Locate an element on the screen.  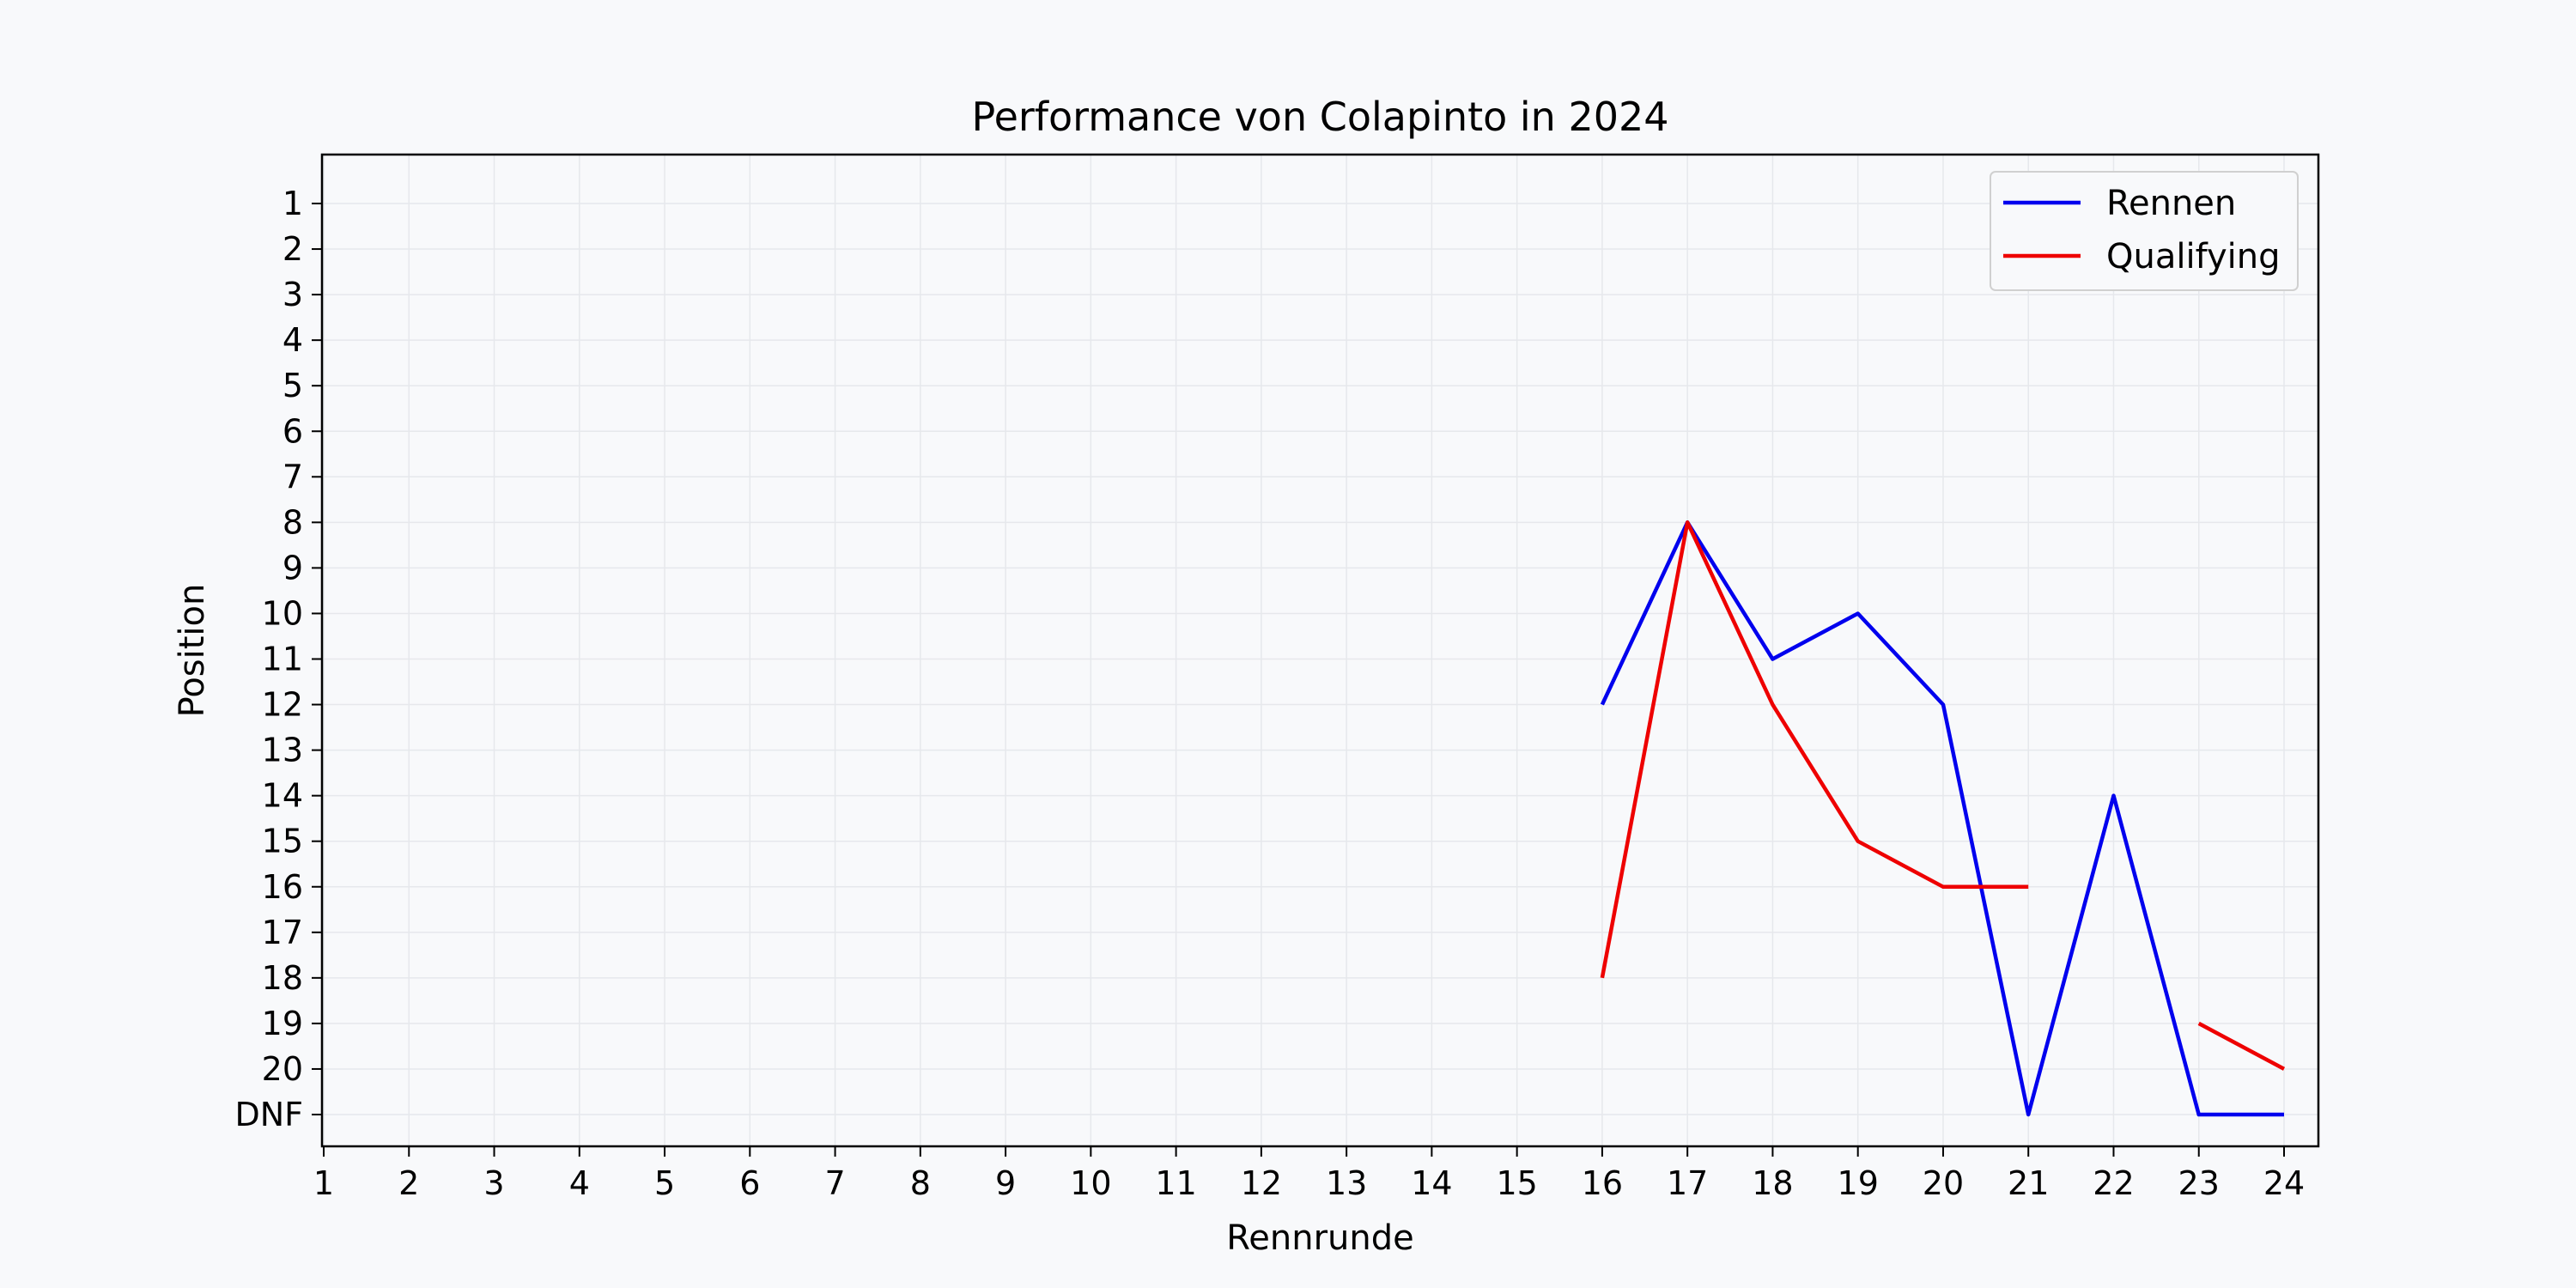
y-tick-label: 16 is located at coordinates (282, 887).